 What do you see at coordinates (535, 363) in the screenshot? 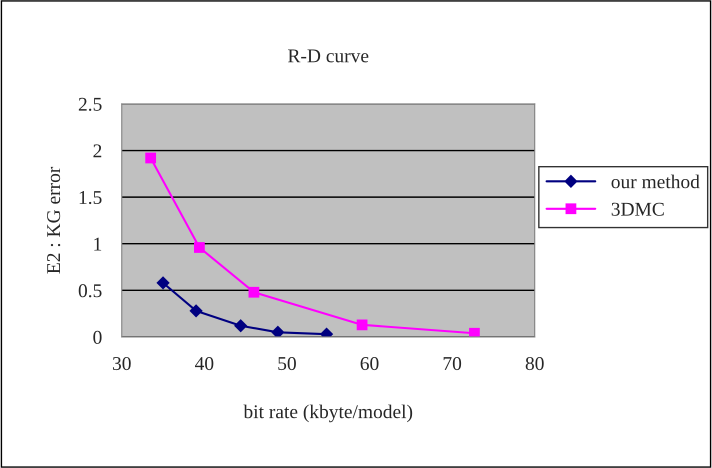
I see `x-tick-label: 80` at bounding box center [535, 363].